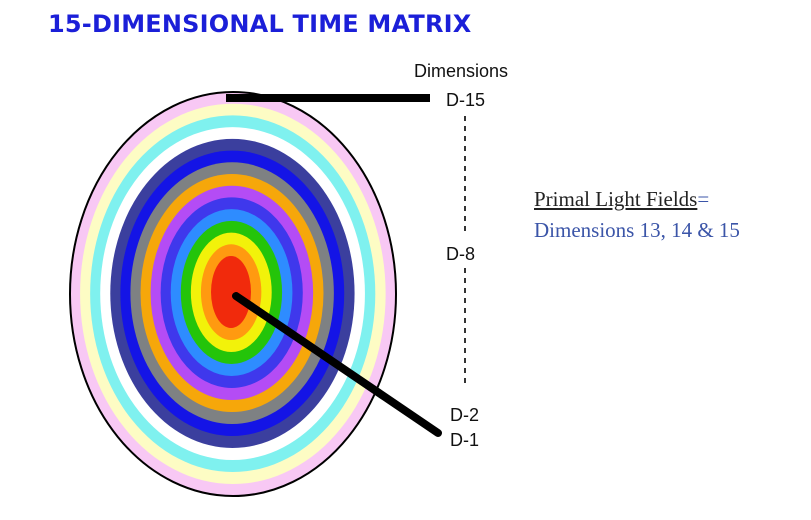  I want to click on page-title: 15-DIMENSIONAL TIME MATRIX, so click(260, 24).